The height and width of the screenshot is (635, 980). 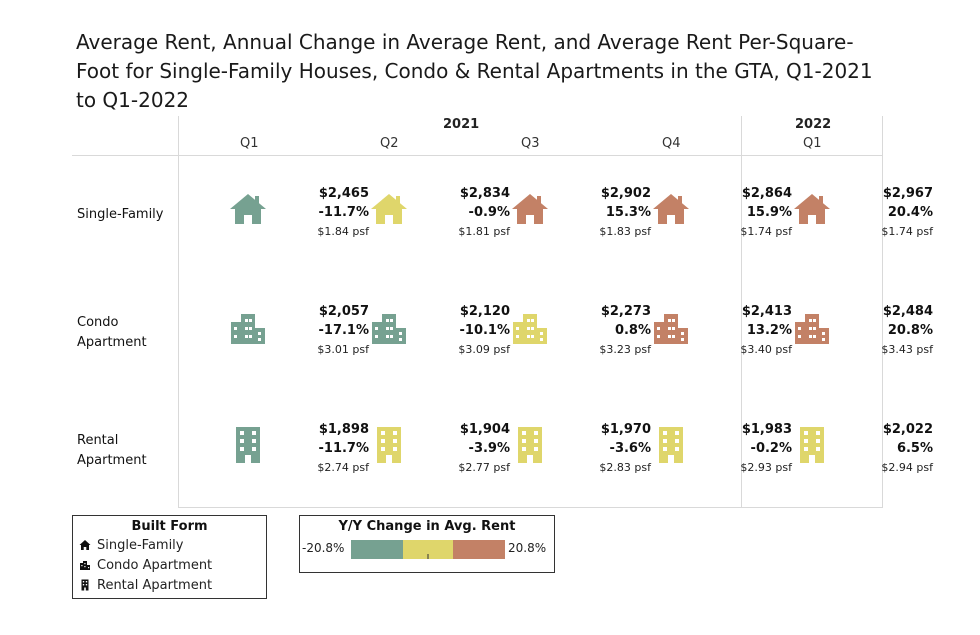 I want to click on data-cell: $1,970 -3.6% $2.83 psf, so click(x=581, y=452).